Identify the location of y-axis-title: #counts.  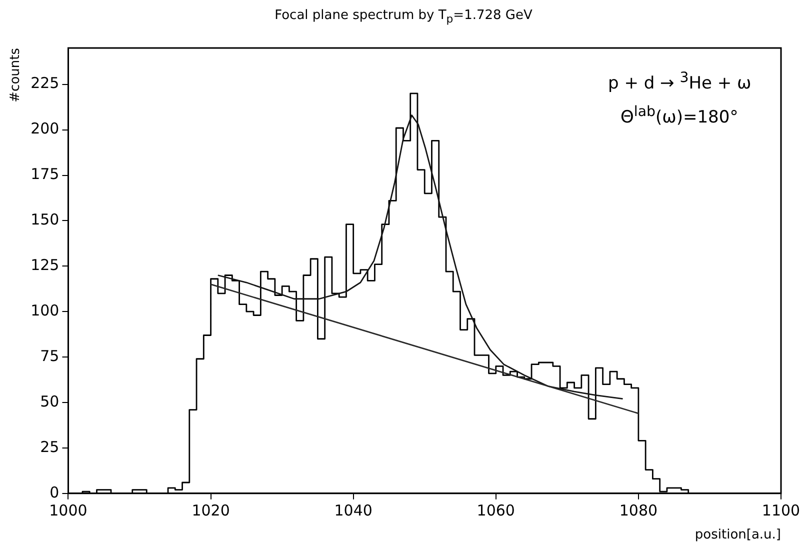
(16, 75).